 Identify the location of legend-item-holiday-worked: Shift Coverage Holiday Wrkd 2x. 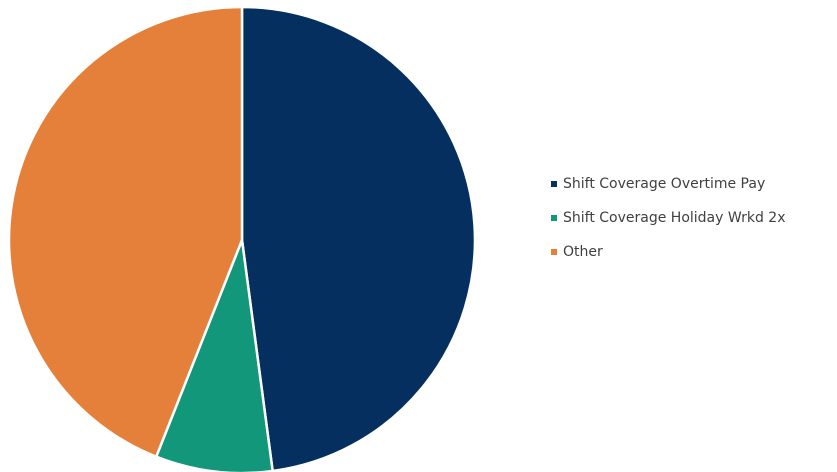
(692, 218).